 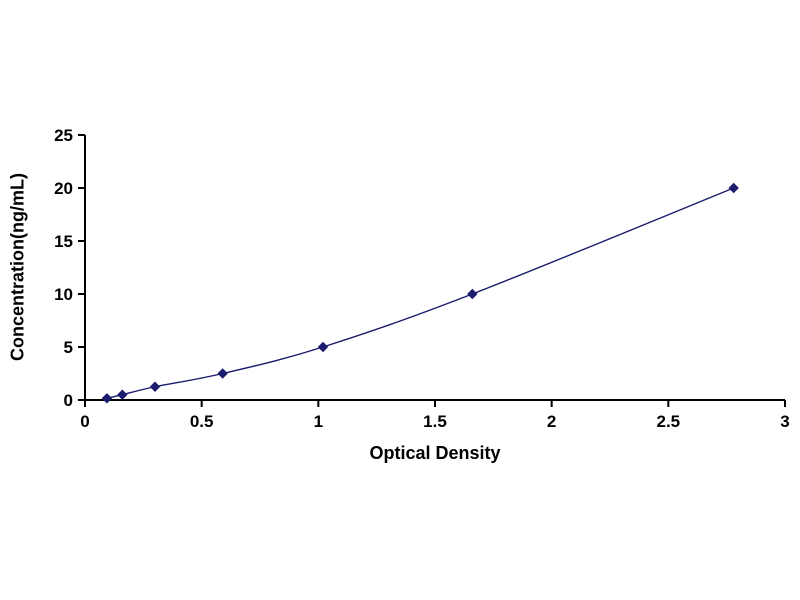 I want to click on x-tick-label: 2, so click(x=551, y=421).